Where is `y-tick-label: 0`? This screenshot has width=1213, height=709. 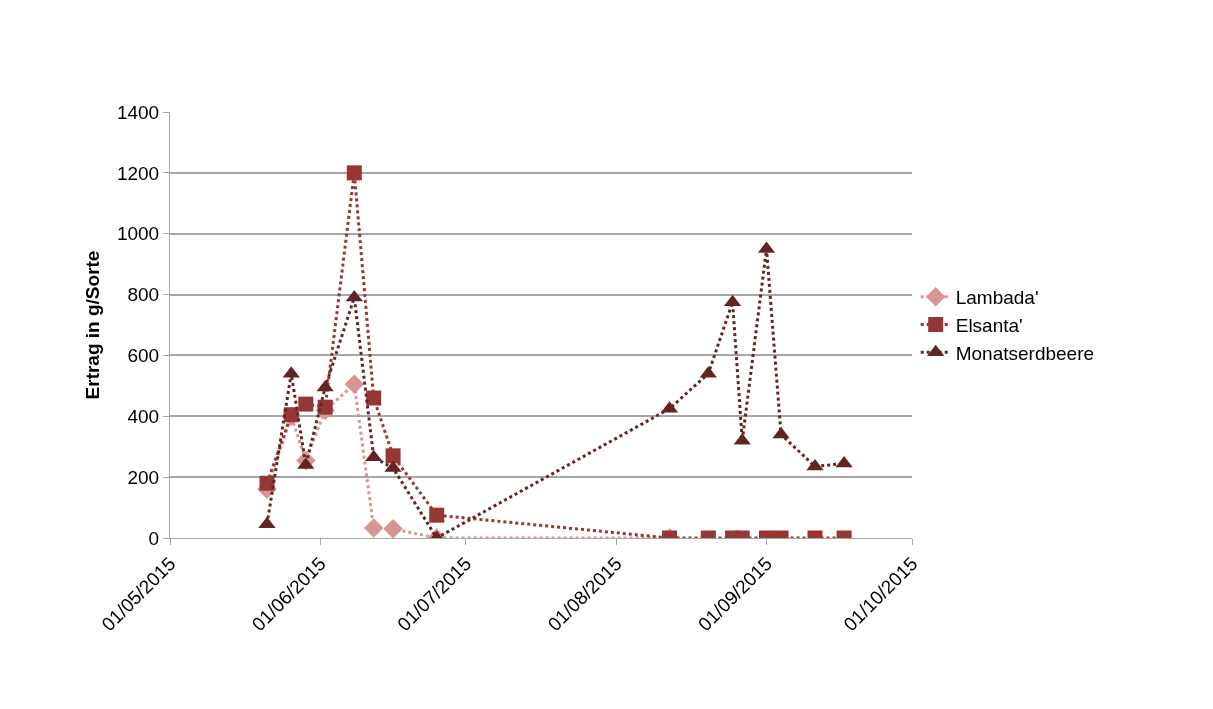
y-tick-label: 0 is located at coordinates (154, 538).